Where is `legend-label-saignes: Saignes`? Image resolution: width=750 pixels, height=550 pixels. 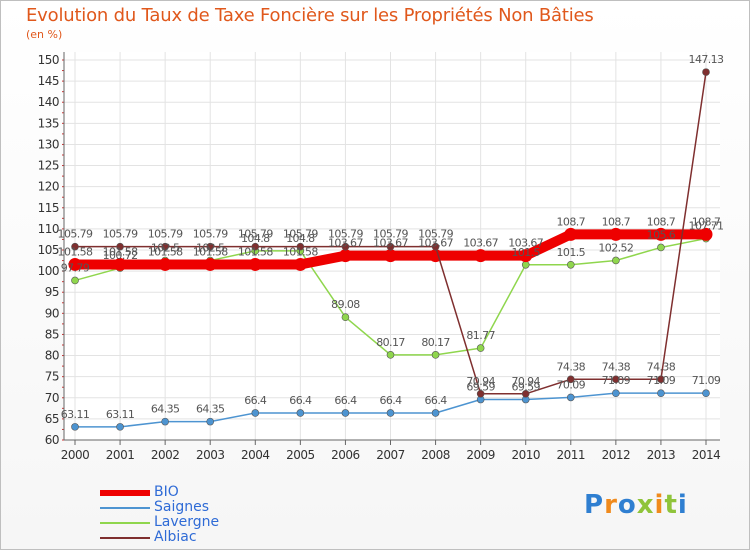 legend-label-saignes: Saignes is located at coordinates (182, 507).